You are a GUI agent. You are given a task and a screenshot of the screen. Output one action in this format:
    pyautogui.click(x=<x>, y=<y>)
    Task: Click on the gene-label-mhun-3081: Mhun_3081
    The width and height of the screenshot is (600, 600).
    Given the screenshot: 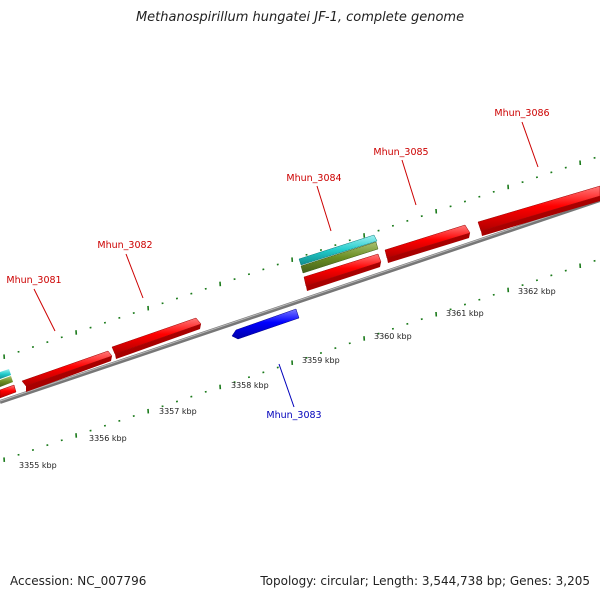 What is the action you would take?
    pyautogui.click(x=33, y=280)
    